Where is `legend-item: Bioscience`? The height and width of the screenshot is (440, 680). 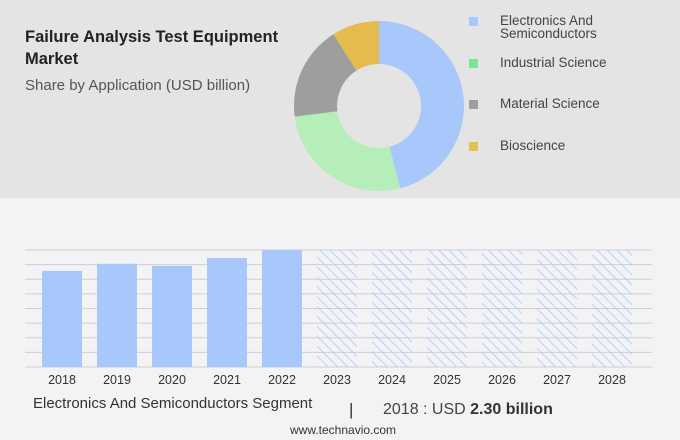 legend-item: Bioscience is located at coordinates (517, 145).